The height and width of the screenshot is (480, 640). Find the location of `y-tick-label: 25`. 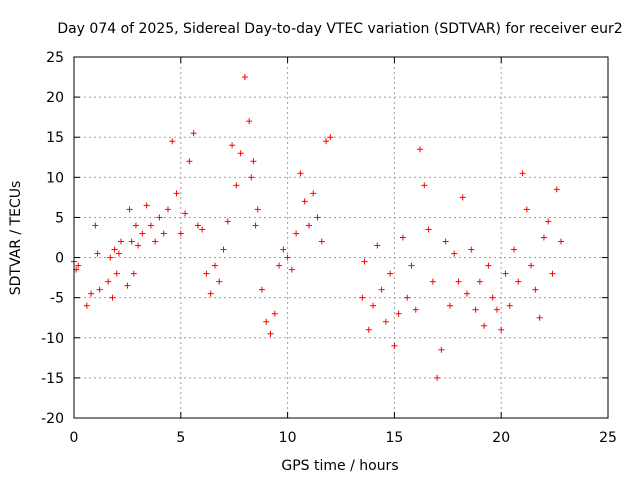

y-tick-label: 25 is located at coordinates (55, 58).